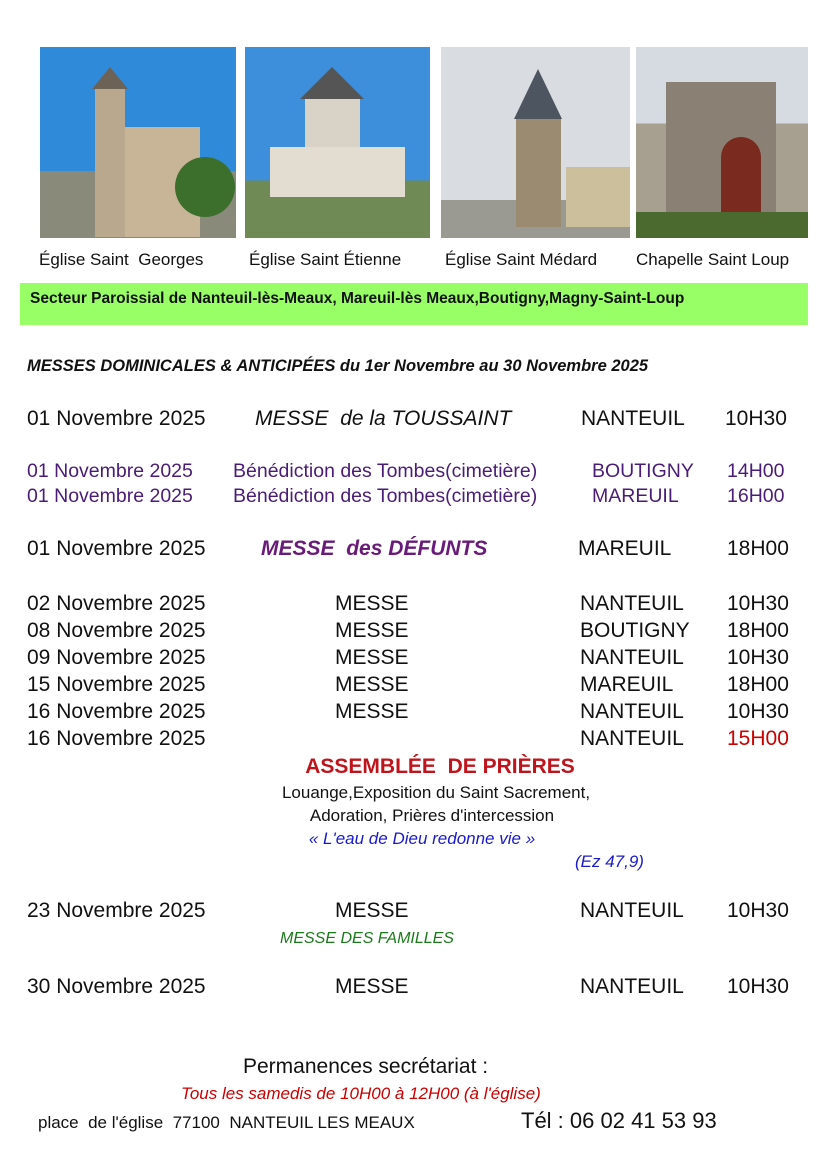 This screenshot has width=826, height=1169. I want to click on date: 08 Novembre 2025, so click(116, 630).